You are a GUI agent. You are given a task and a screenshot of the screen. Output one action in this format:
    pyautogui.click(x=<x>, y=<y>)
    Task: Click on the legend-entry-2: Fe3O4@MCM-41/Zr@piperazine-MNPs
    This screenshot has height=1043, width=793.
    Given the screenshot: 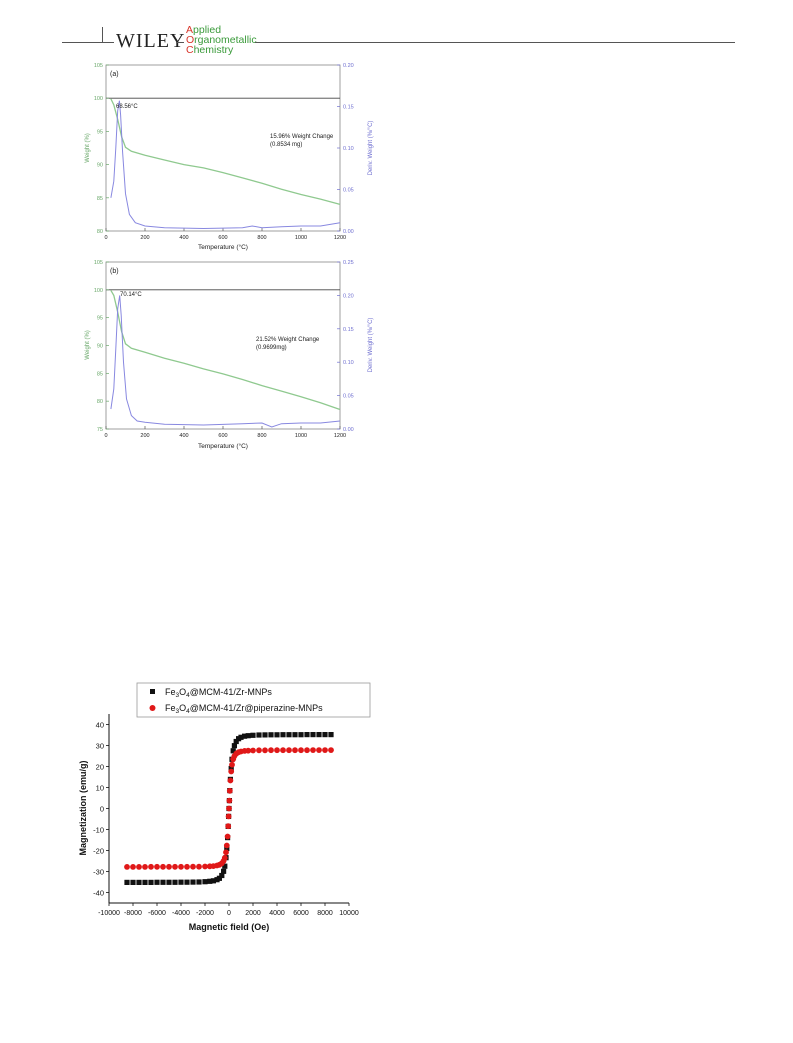 What is the action you would take?
    pyautogui.click(x=244, y=709)
    